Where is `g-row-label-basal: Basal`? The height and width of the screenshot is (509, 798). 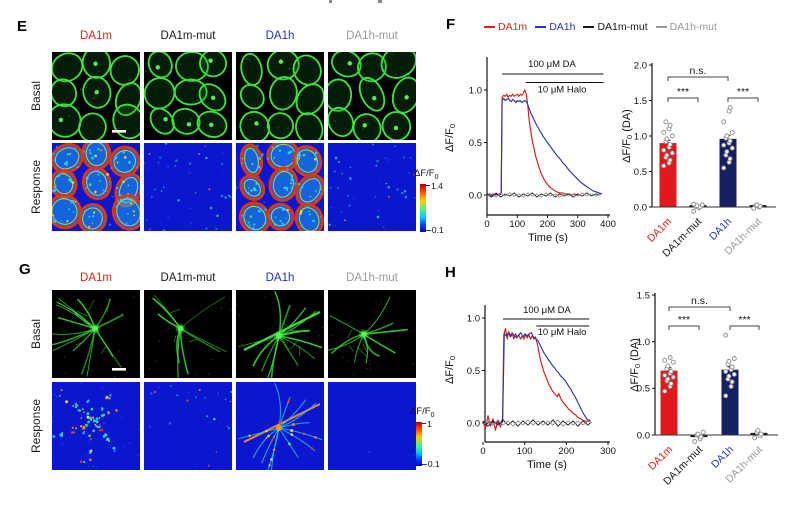 g-row-label-basal: Basal is located at coordinates (36, 334).